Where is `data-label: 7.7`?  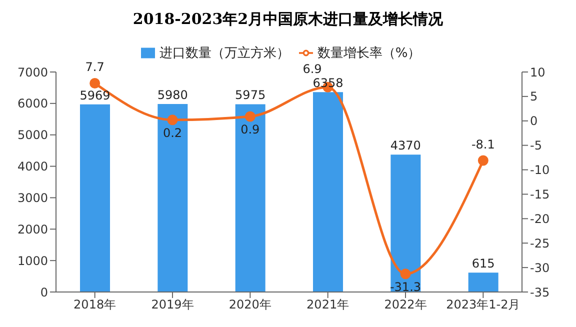
data-label: 7.7 is located at coordinates (94, 67).